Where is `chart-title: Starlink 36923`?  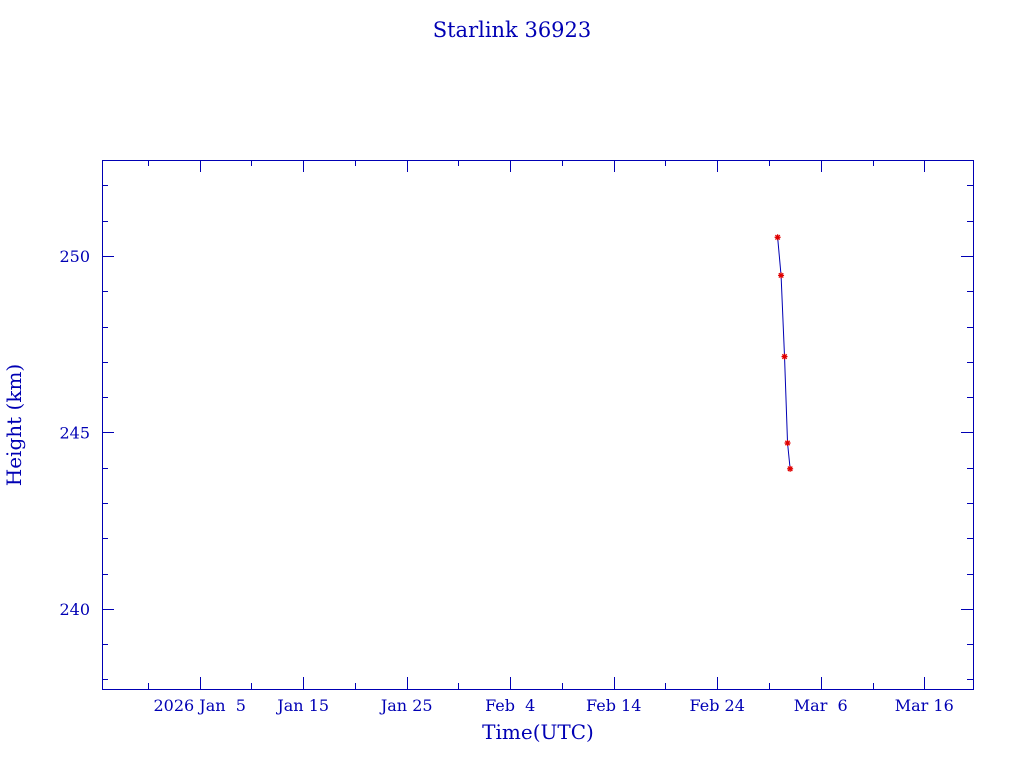 chart-title: Starlink 36923 is located at coordinates (512, 30).